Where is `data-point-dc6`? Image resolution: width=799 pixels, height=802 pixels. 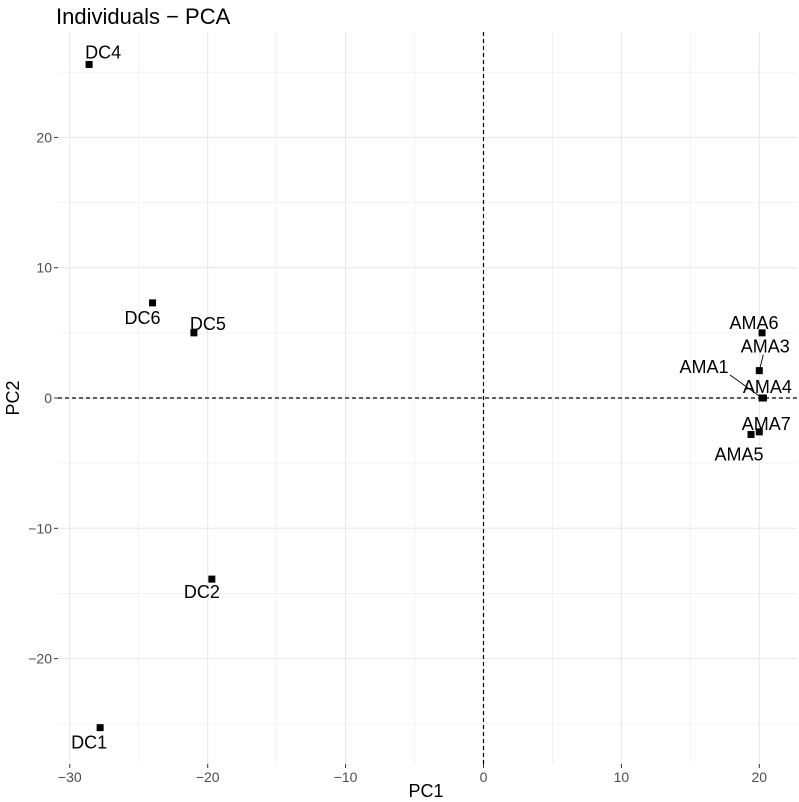
data-point-dc6 is located at coordinates (153, 303).